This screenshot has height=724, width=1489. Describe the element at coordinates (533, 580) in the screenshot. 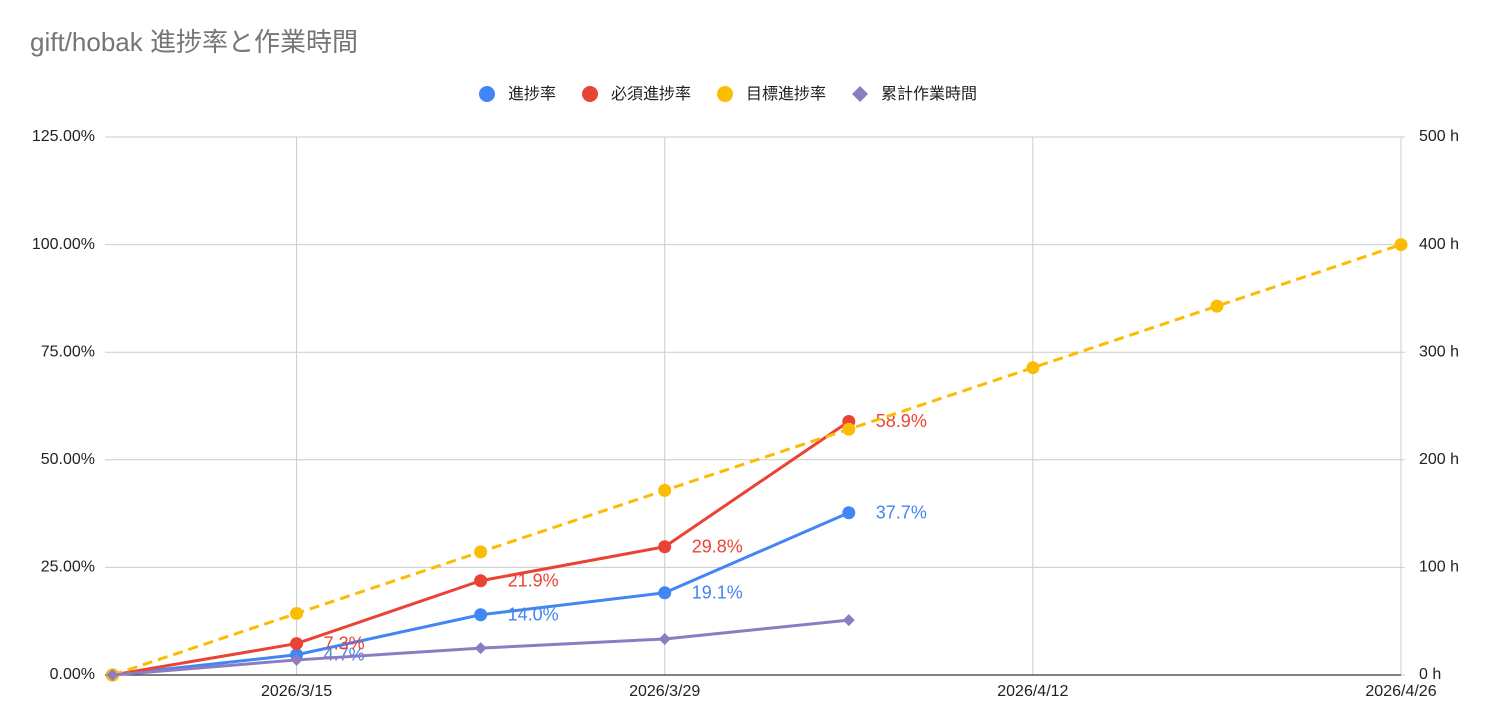

I see `data-label: 21.9%` at that location.